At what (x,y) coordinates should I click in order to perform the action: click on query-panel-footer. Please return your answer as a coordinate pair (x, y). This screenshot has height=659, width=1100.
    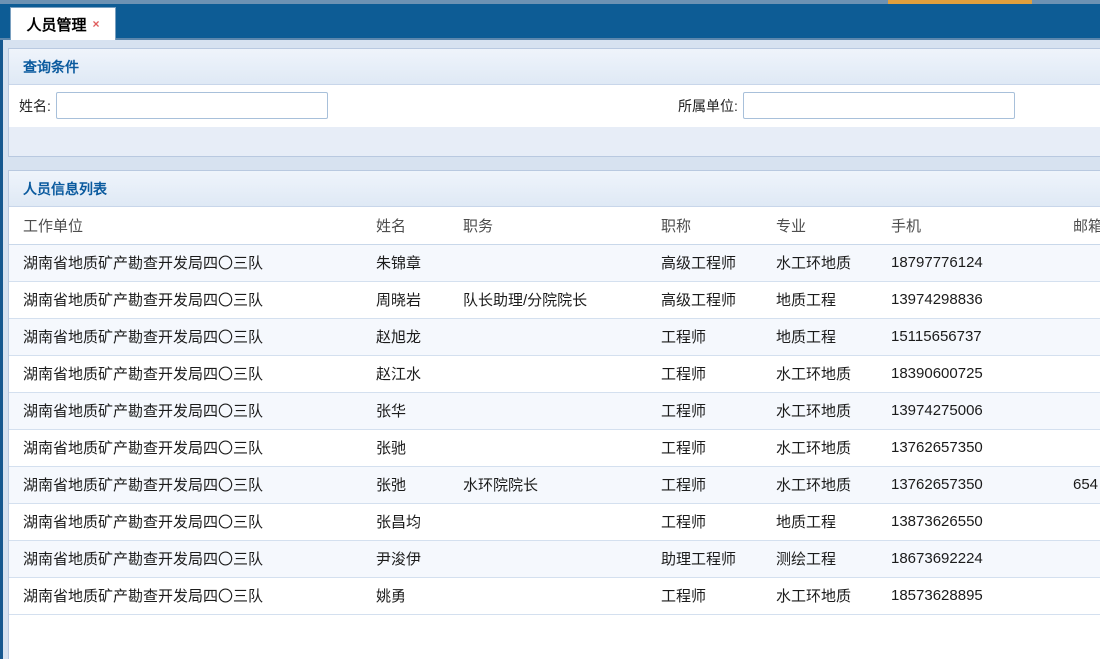
    Looking at the image, I should click on (554, 141).